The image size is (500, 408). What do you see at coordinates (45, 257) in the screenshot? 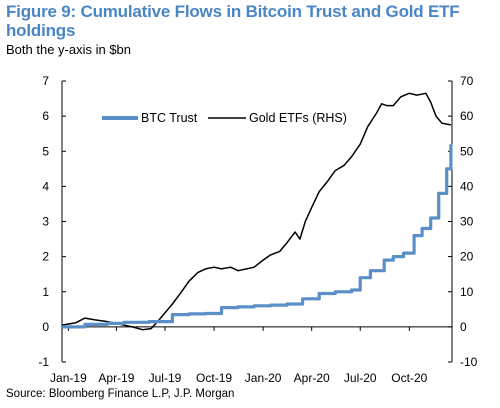
I see `left-tick-label: 2` at bounding box center [45, 257].